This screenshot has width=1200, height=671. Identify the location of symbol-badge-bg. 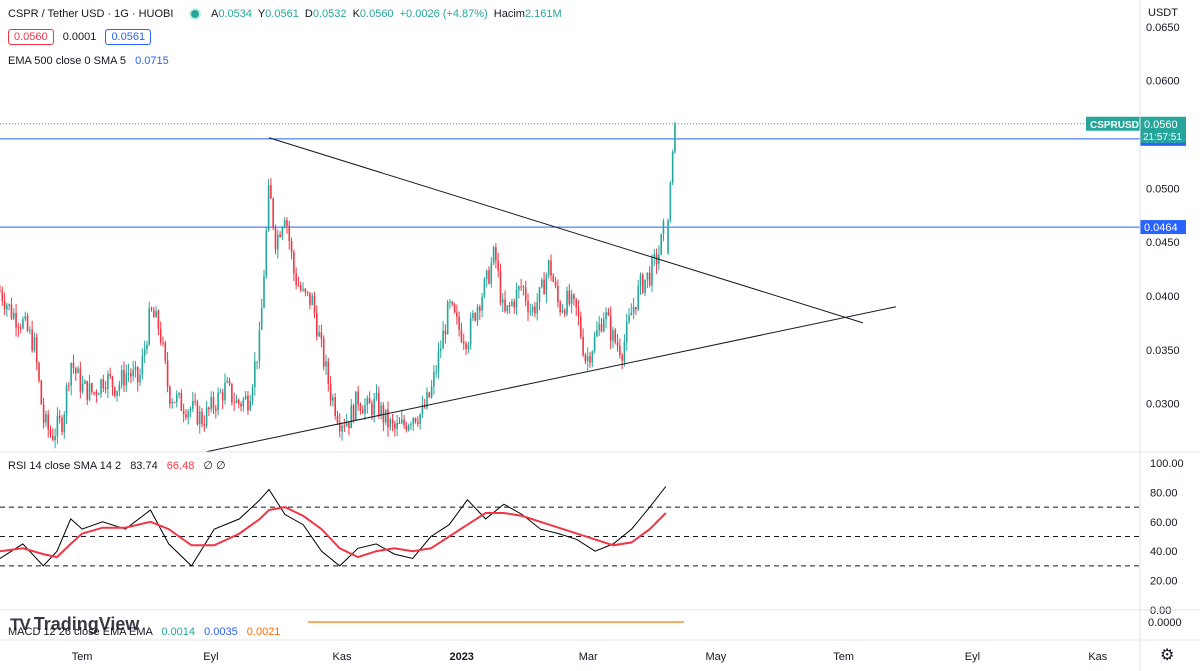
(1113, 123).